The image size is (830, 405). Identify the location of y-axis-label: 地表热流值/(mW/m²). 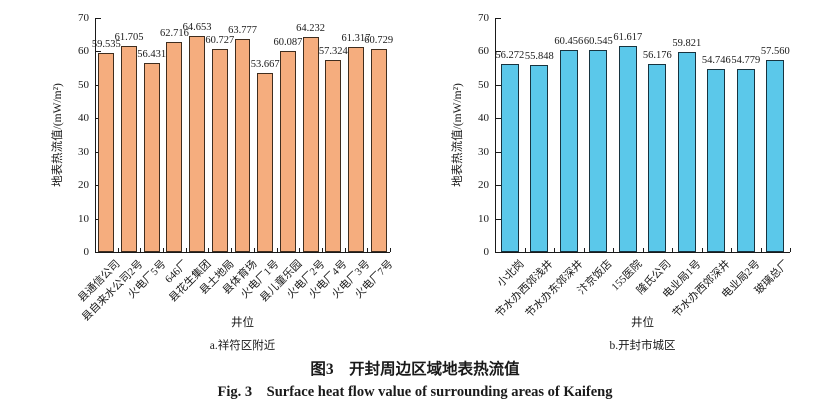
(458, 135).